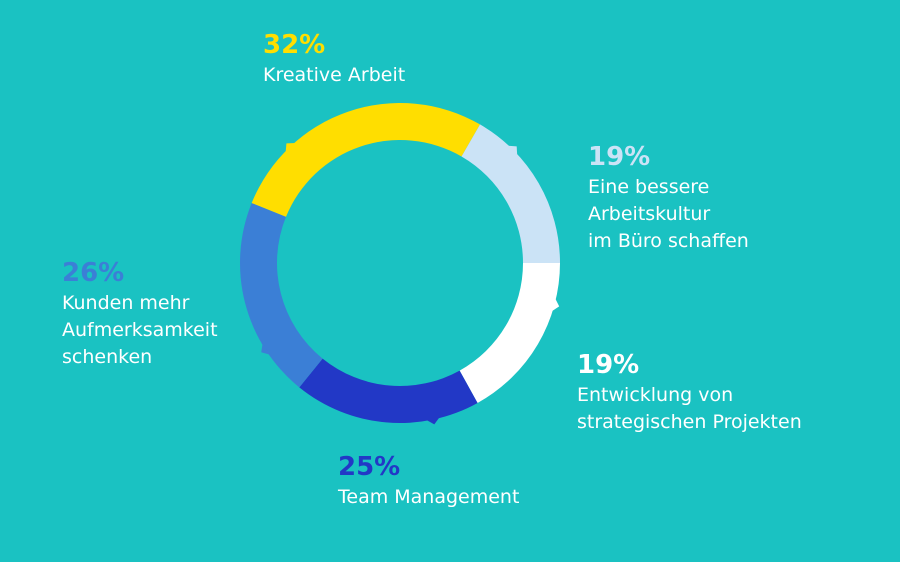  I want to click on value-label: 25%, so click(369, 467).